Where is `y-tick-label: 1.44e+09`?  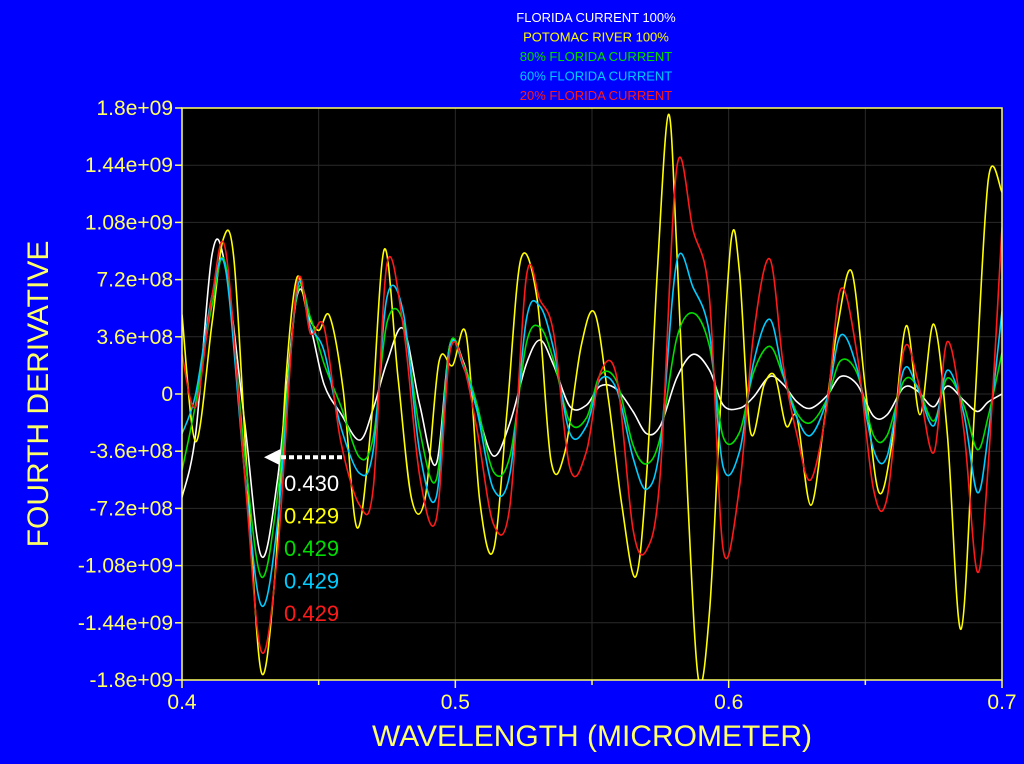
y-tick-label: 1.44e+09 is located at coordinates (129, 165).